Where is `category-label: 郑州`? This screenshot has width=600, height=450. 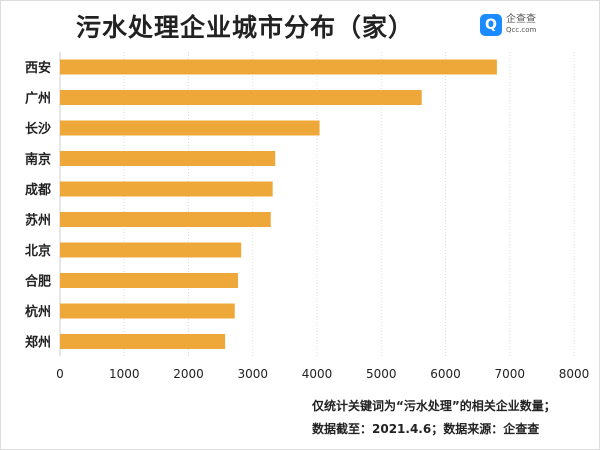
category-label: 郑州 is located at coordinates (38, 343).